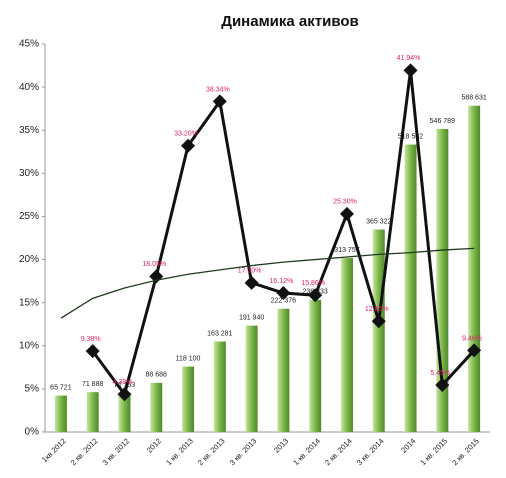 This screenshot has width=506, height=478. Describe the element at coordinates (157, 375) in the screenshot. I see `bar-label: 88 688` at that location.